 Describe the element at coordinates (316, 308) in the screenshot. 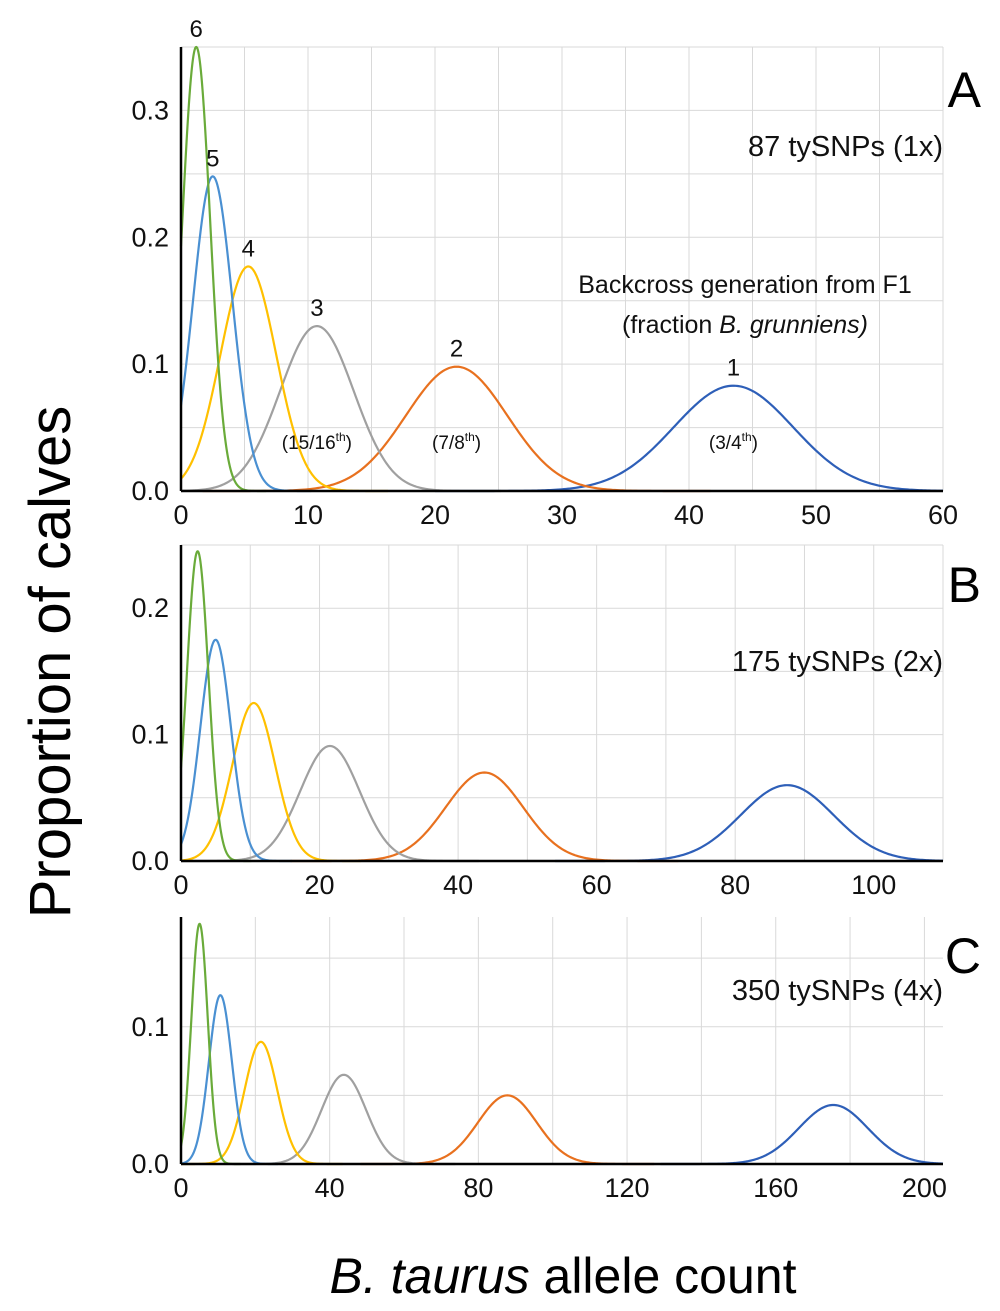

I see `generation-number-label: 3` at that location.